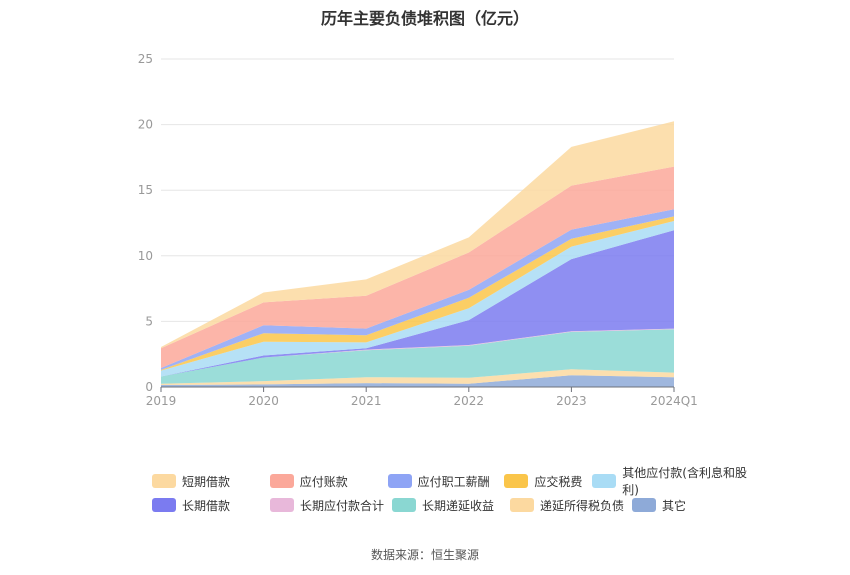 Image resolution: width=850 pixels, height=575 pixels. I want to click on y-tick-label: 0, so click(149, 387).